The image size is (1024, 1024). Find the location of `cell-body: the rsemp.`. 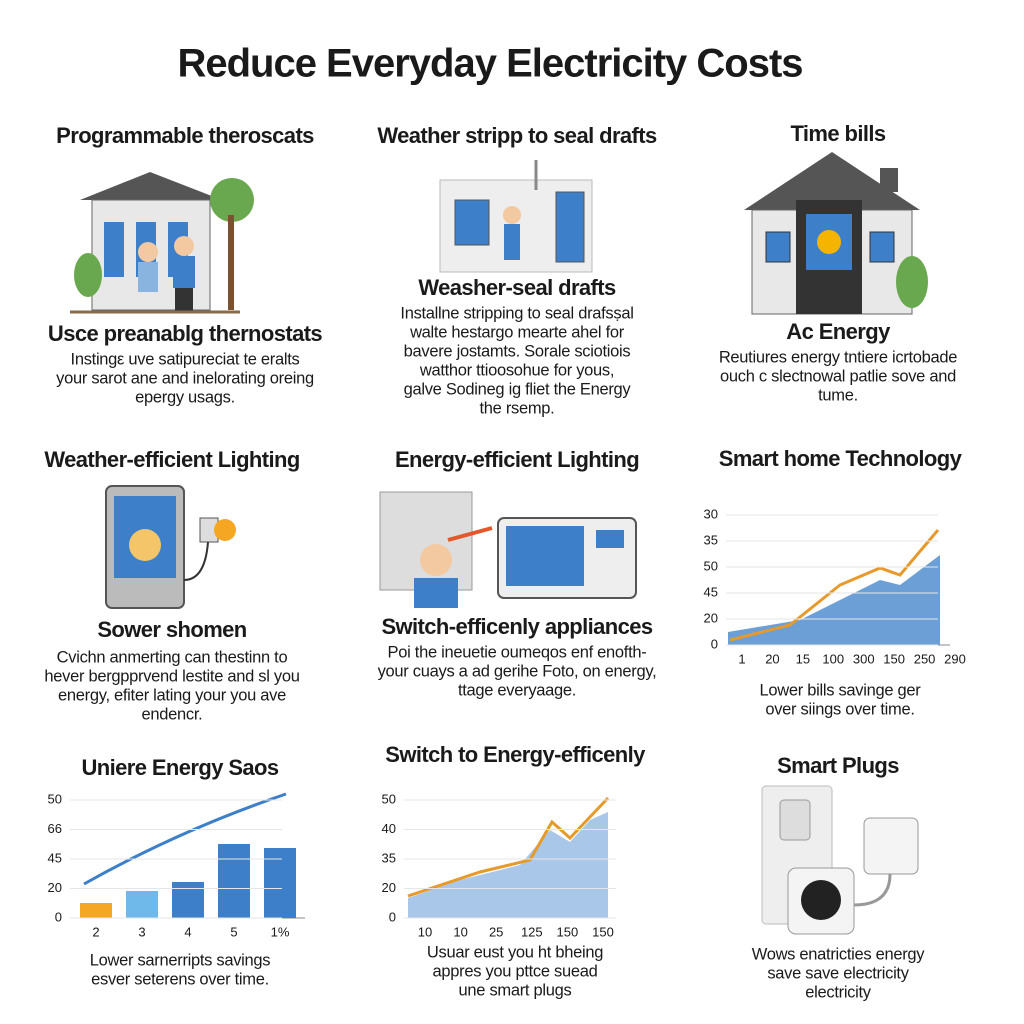

cell-body: the rsemp. is located at coordinates (517, 408).